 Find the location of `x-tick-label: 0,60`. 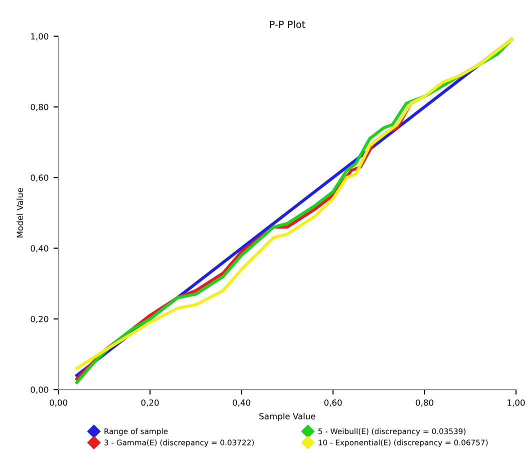

x-tick-label: 0,60 is located at coordinates (333, 403).